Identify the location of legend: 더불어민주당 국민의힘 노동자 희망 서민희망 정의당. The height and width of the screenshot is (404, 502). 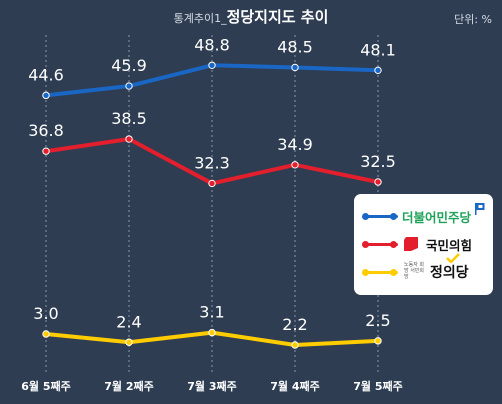
(423, 244).